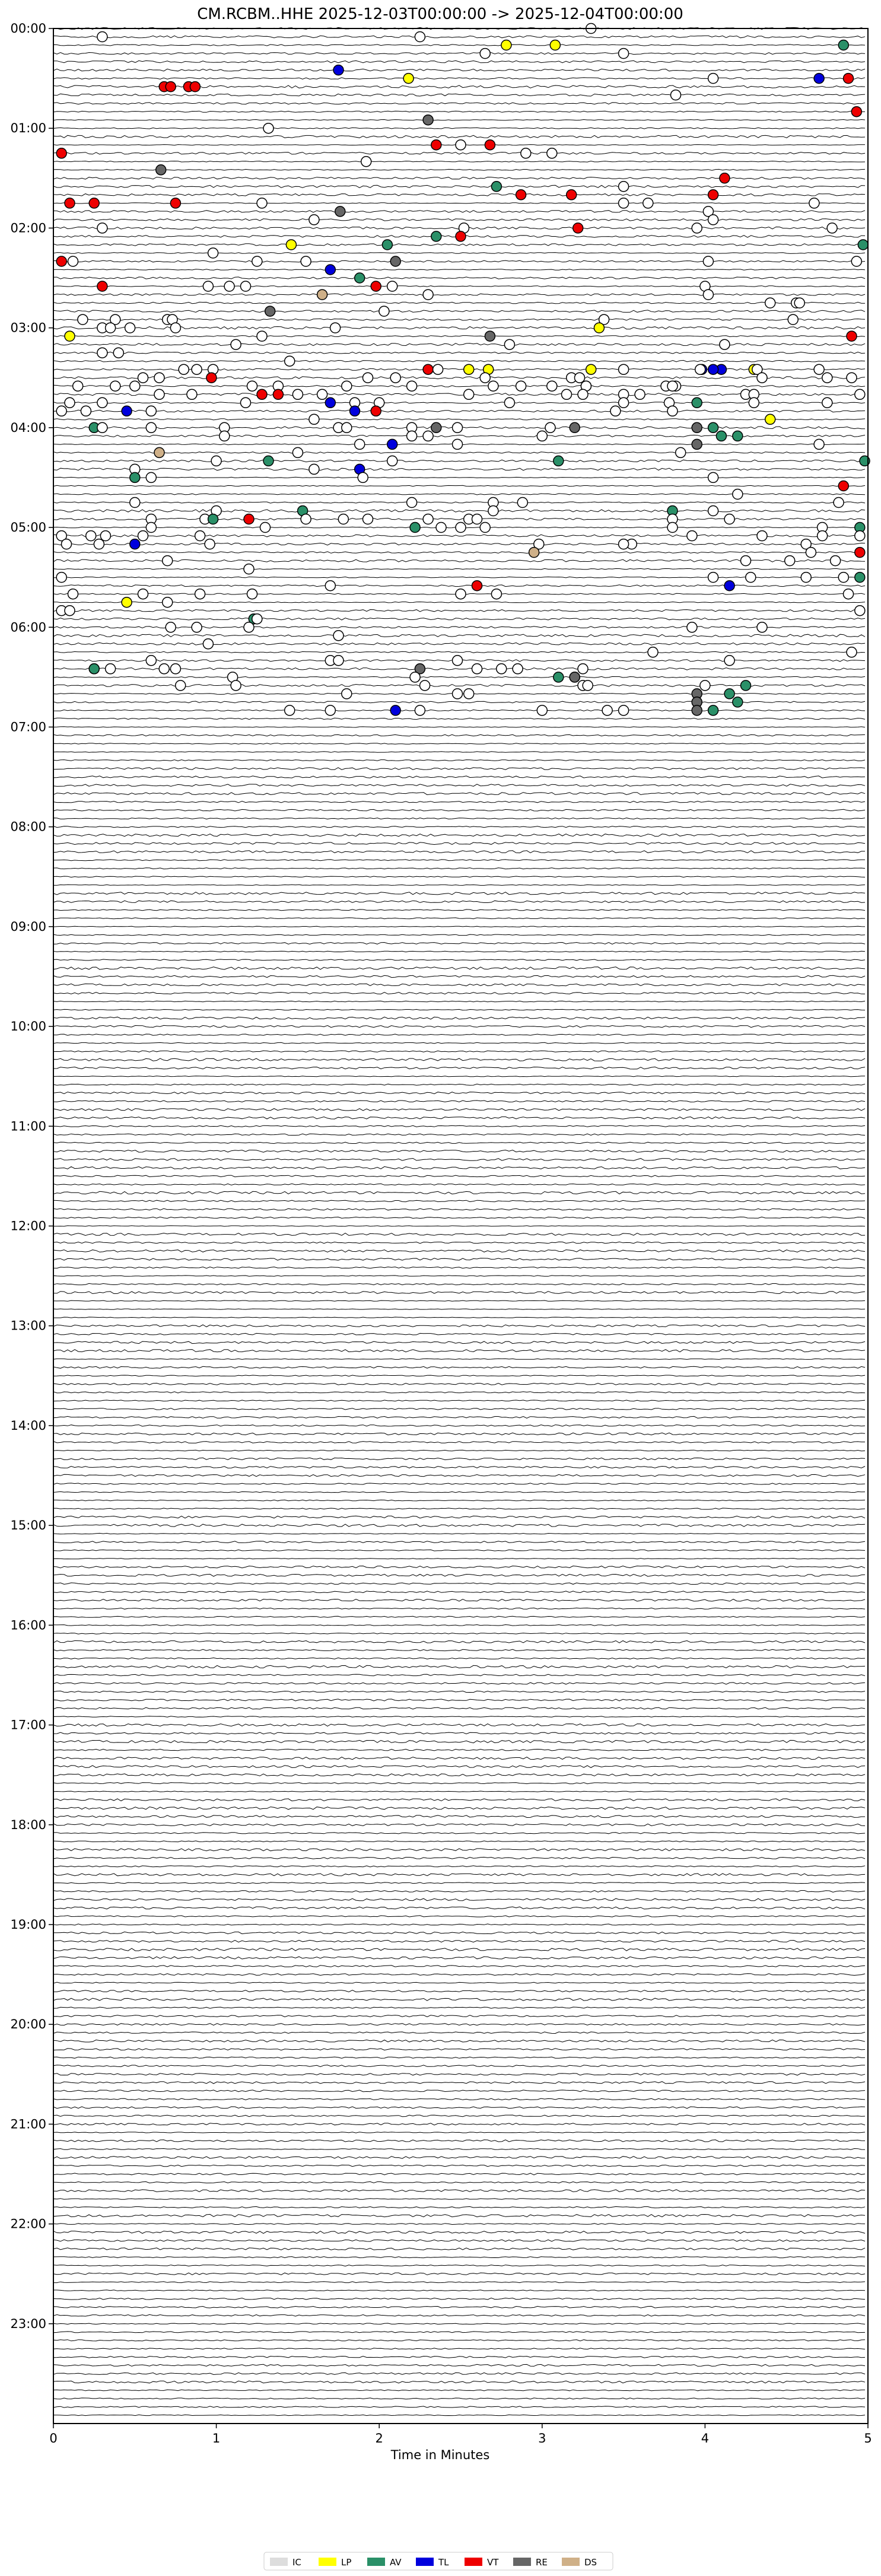  What do you see at coordinates (28, 1825) in the screenshot?
I see `y-tick-label: 18:00` at bounding box center [28, 1825].